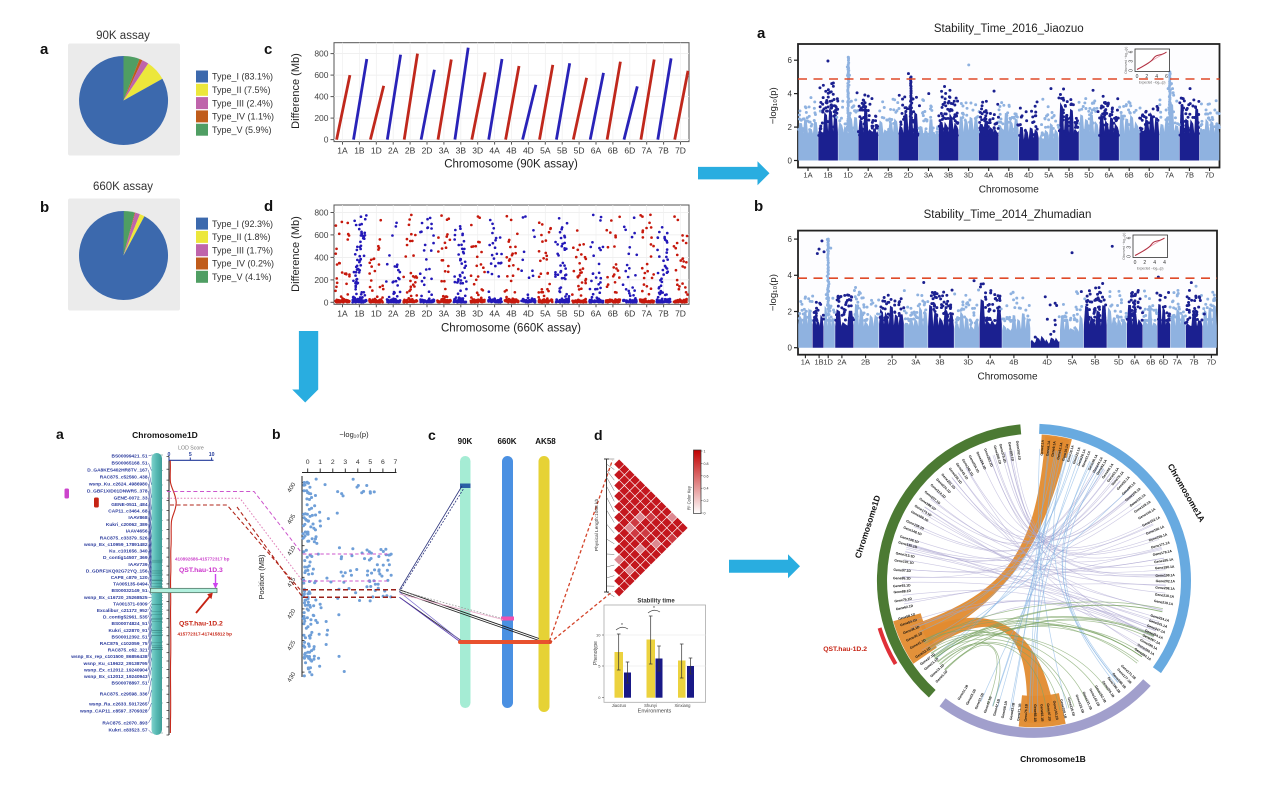 This screenshot has width=1269, height=805. I want to click on svg-text: b, so click(276, 434).